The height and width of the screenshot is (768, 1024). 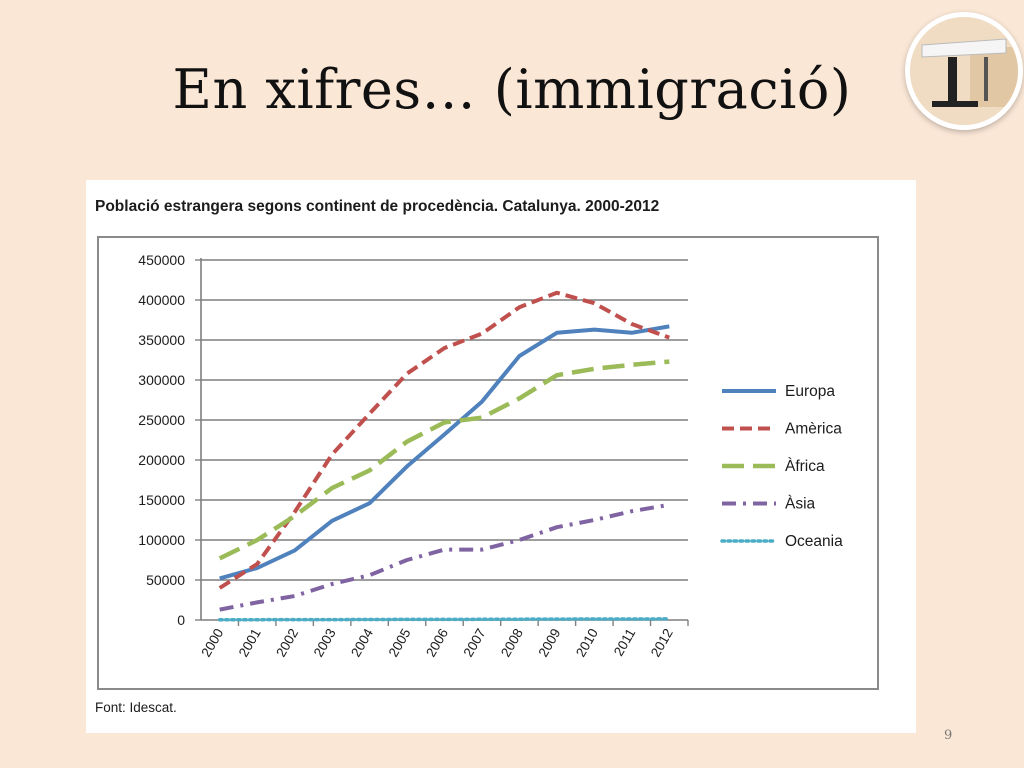 What do you see at coordinates (437, 643) in the screenshot?
I see `x-tick-label: 2006` at bounding box center [437, 643].